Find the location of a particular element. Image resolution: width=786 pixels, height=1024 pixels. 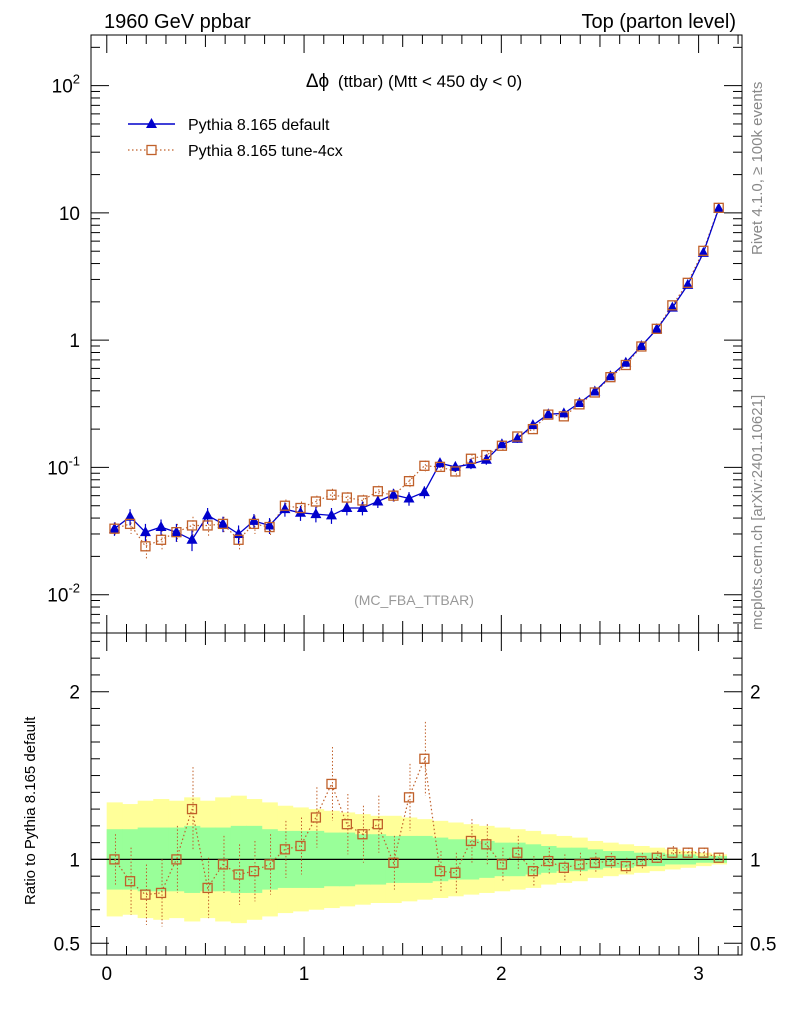

ratio-y-tick-label: 1 is located at coordinates (74, 860).